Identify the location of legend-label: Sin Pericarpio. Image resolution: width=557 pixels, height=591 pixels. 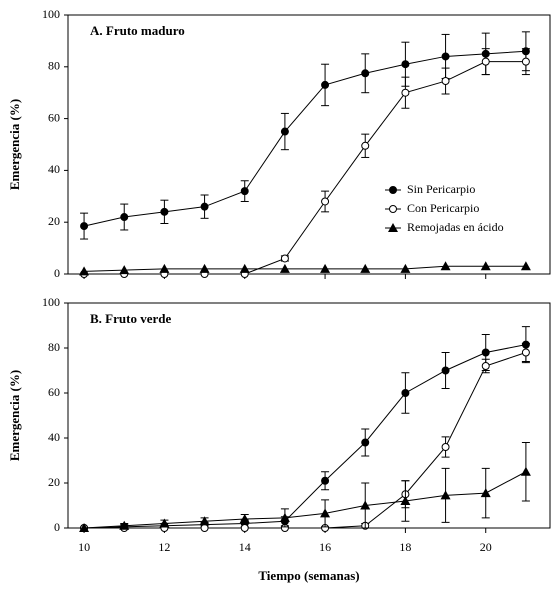
(441, 189).